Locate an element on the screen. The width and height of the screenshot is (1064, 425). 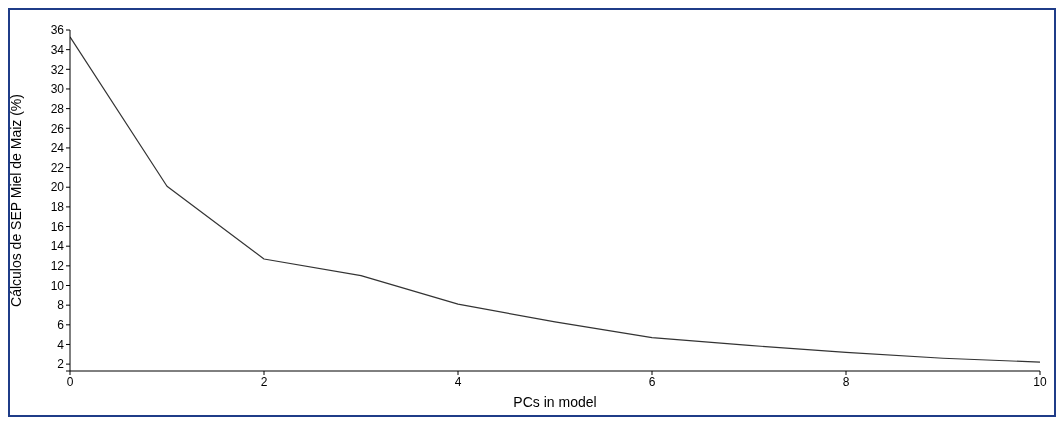
x-tick-label: 6 is located at coordinates (652, 381).